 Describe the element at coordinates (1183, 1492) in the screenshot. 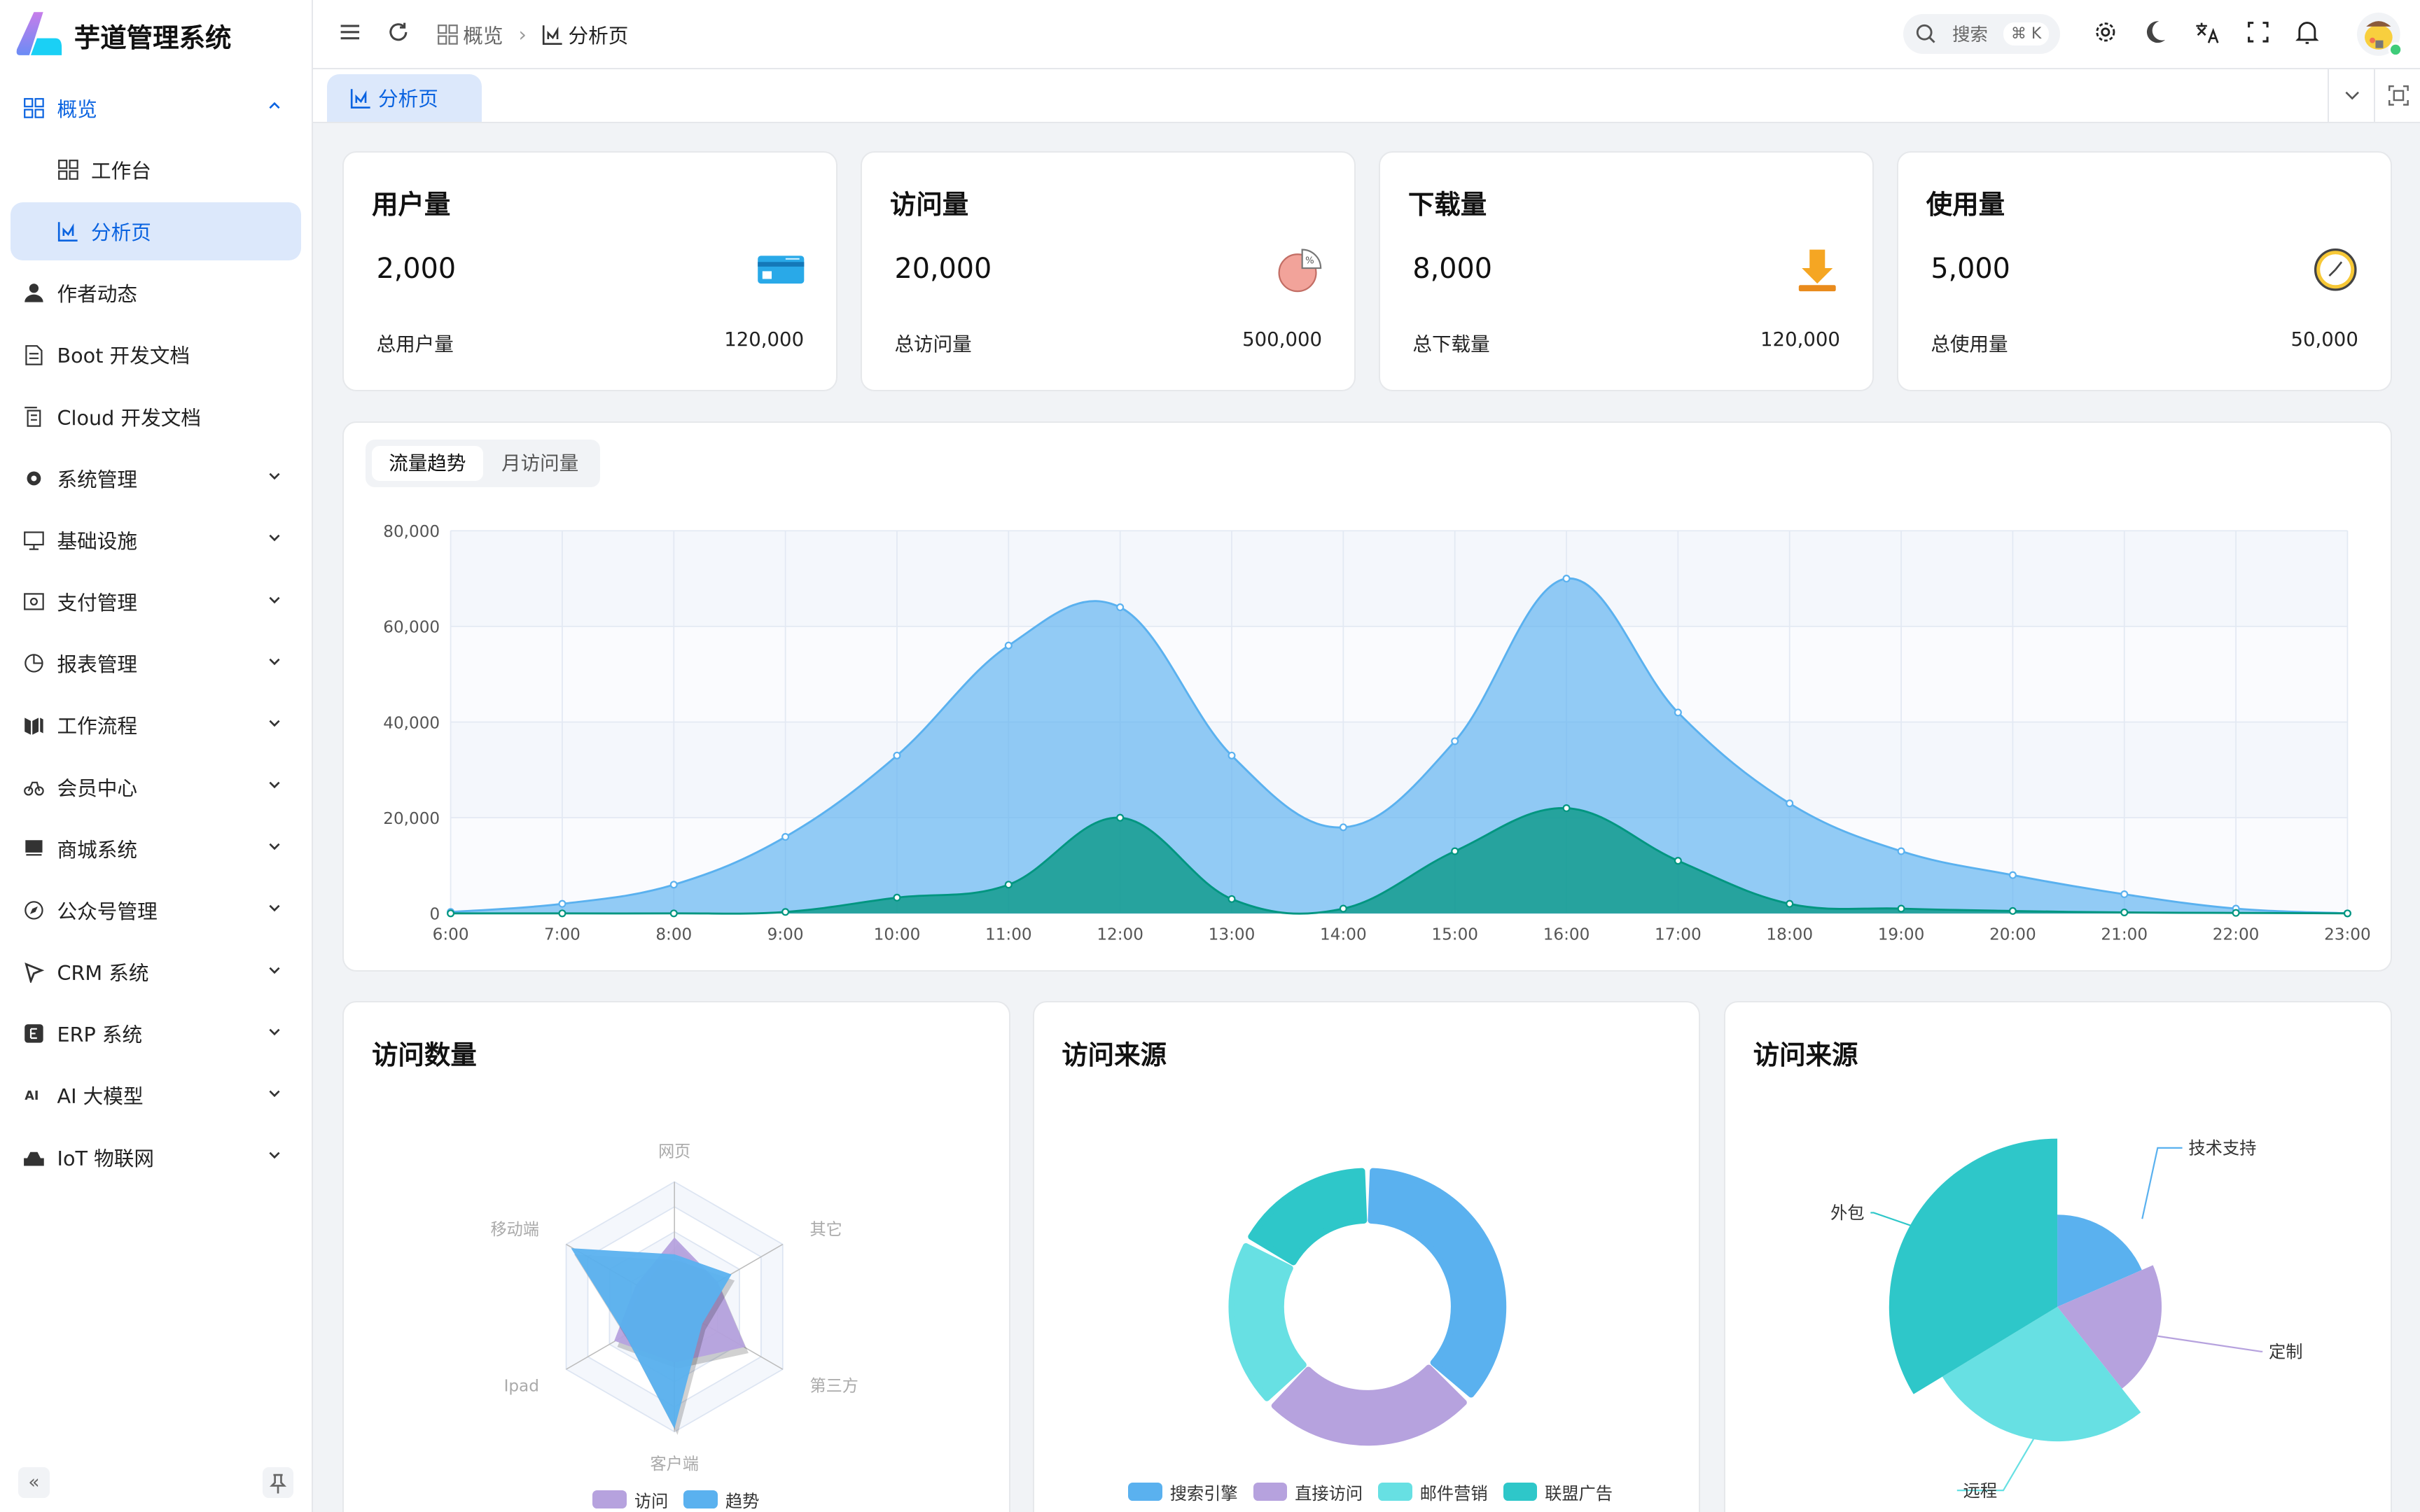

I see `legend-item: 搜索引擎` at that location.